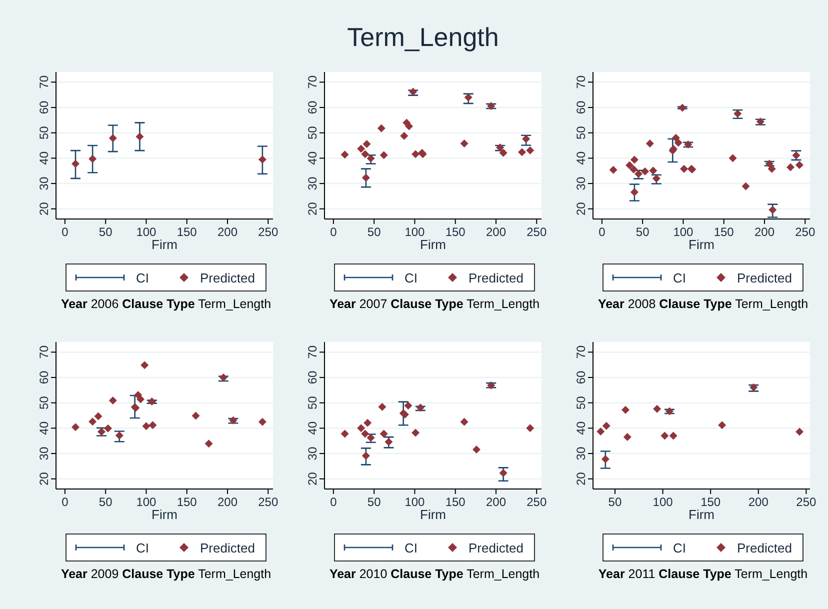  What do you see at coordinates (703, 574) in the screenshot?
I see `text: Year 2011 Clause Type Term_Length` at bounding box center [703, 574].